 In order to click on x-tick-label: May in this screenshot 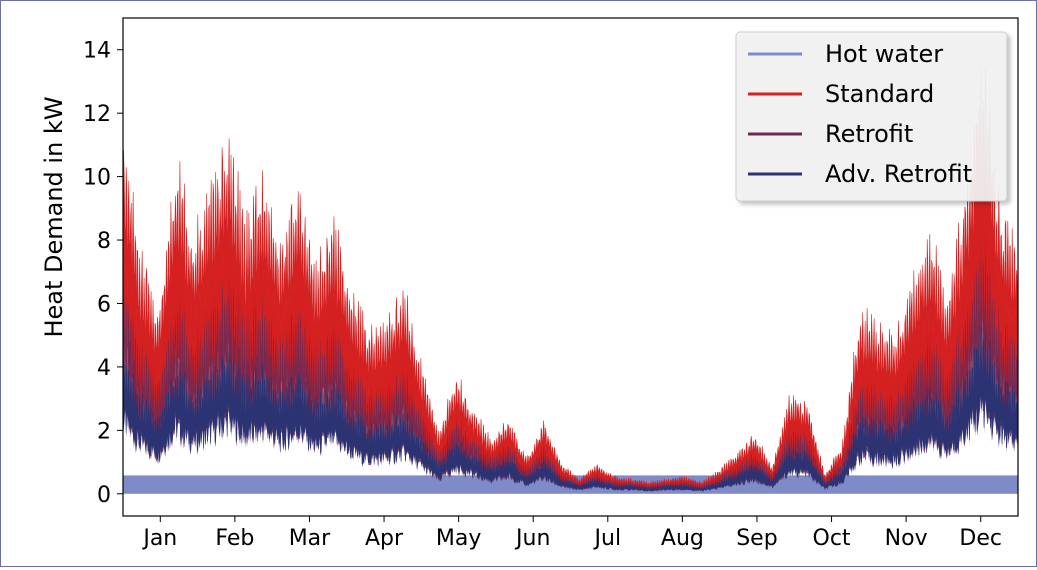, I will do `click(458, 538)`.